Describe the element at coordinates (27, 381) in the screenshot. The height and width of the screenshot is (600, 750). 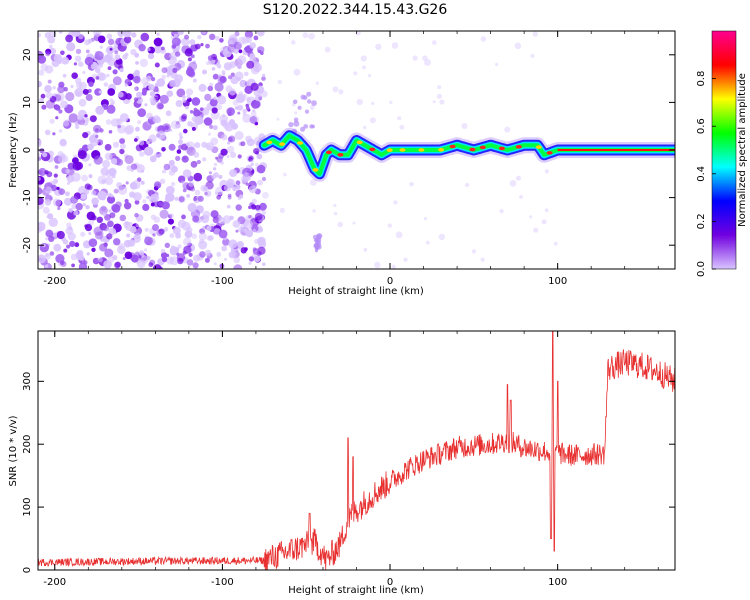
I see `snr-ytick-label: 300` at that location.